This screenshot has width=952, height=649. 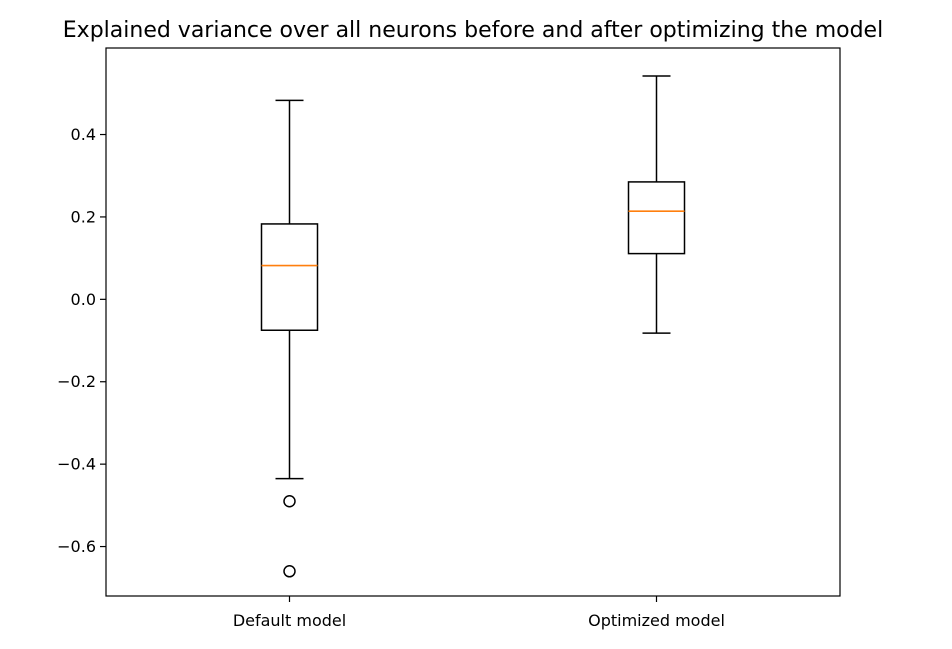 I want to click on x-axis: Default model Optimized model, so click(x=479, y=613).